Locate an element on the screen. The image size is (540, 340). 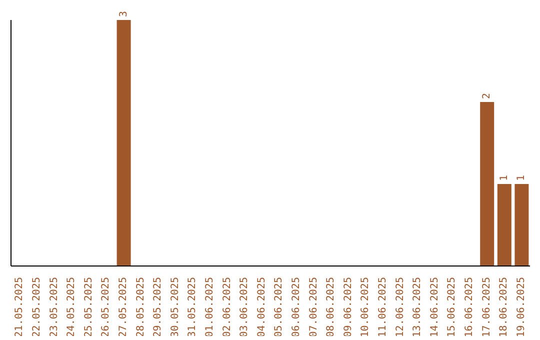
x-tick-label: 14.06.2025 is located at coordinates (434, 307).